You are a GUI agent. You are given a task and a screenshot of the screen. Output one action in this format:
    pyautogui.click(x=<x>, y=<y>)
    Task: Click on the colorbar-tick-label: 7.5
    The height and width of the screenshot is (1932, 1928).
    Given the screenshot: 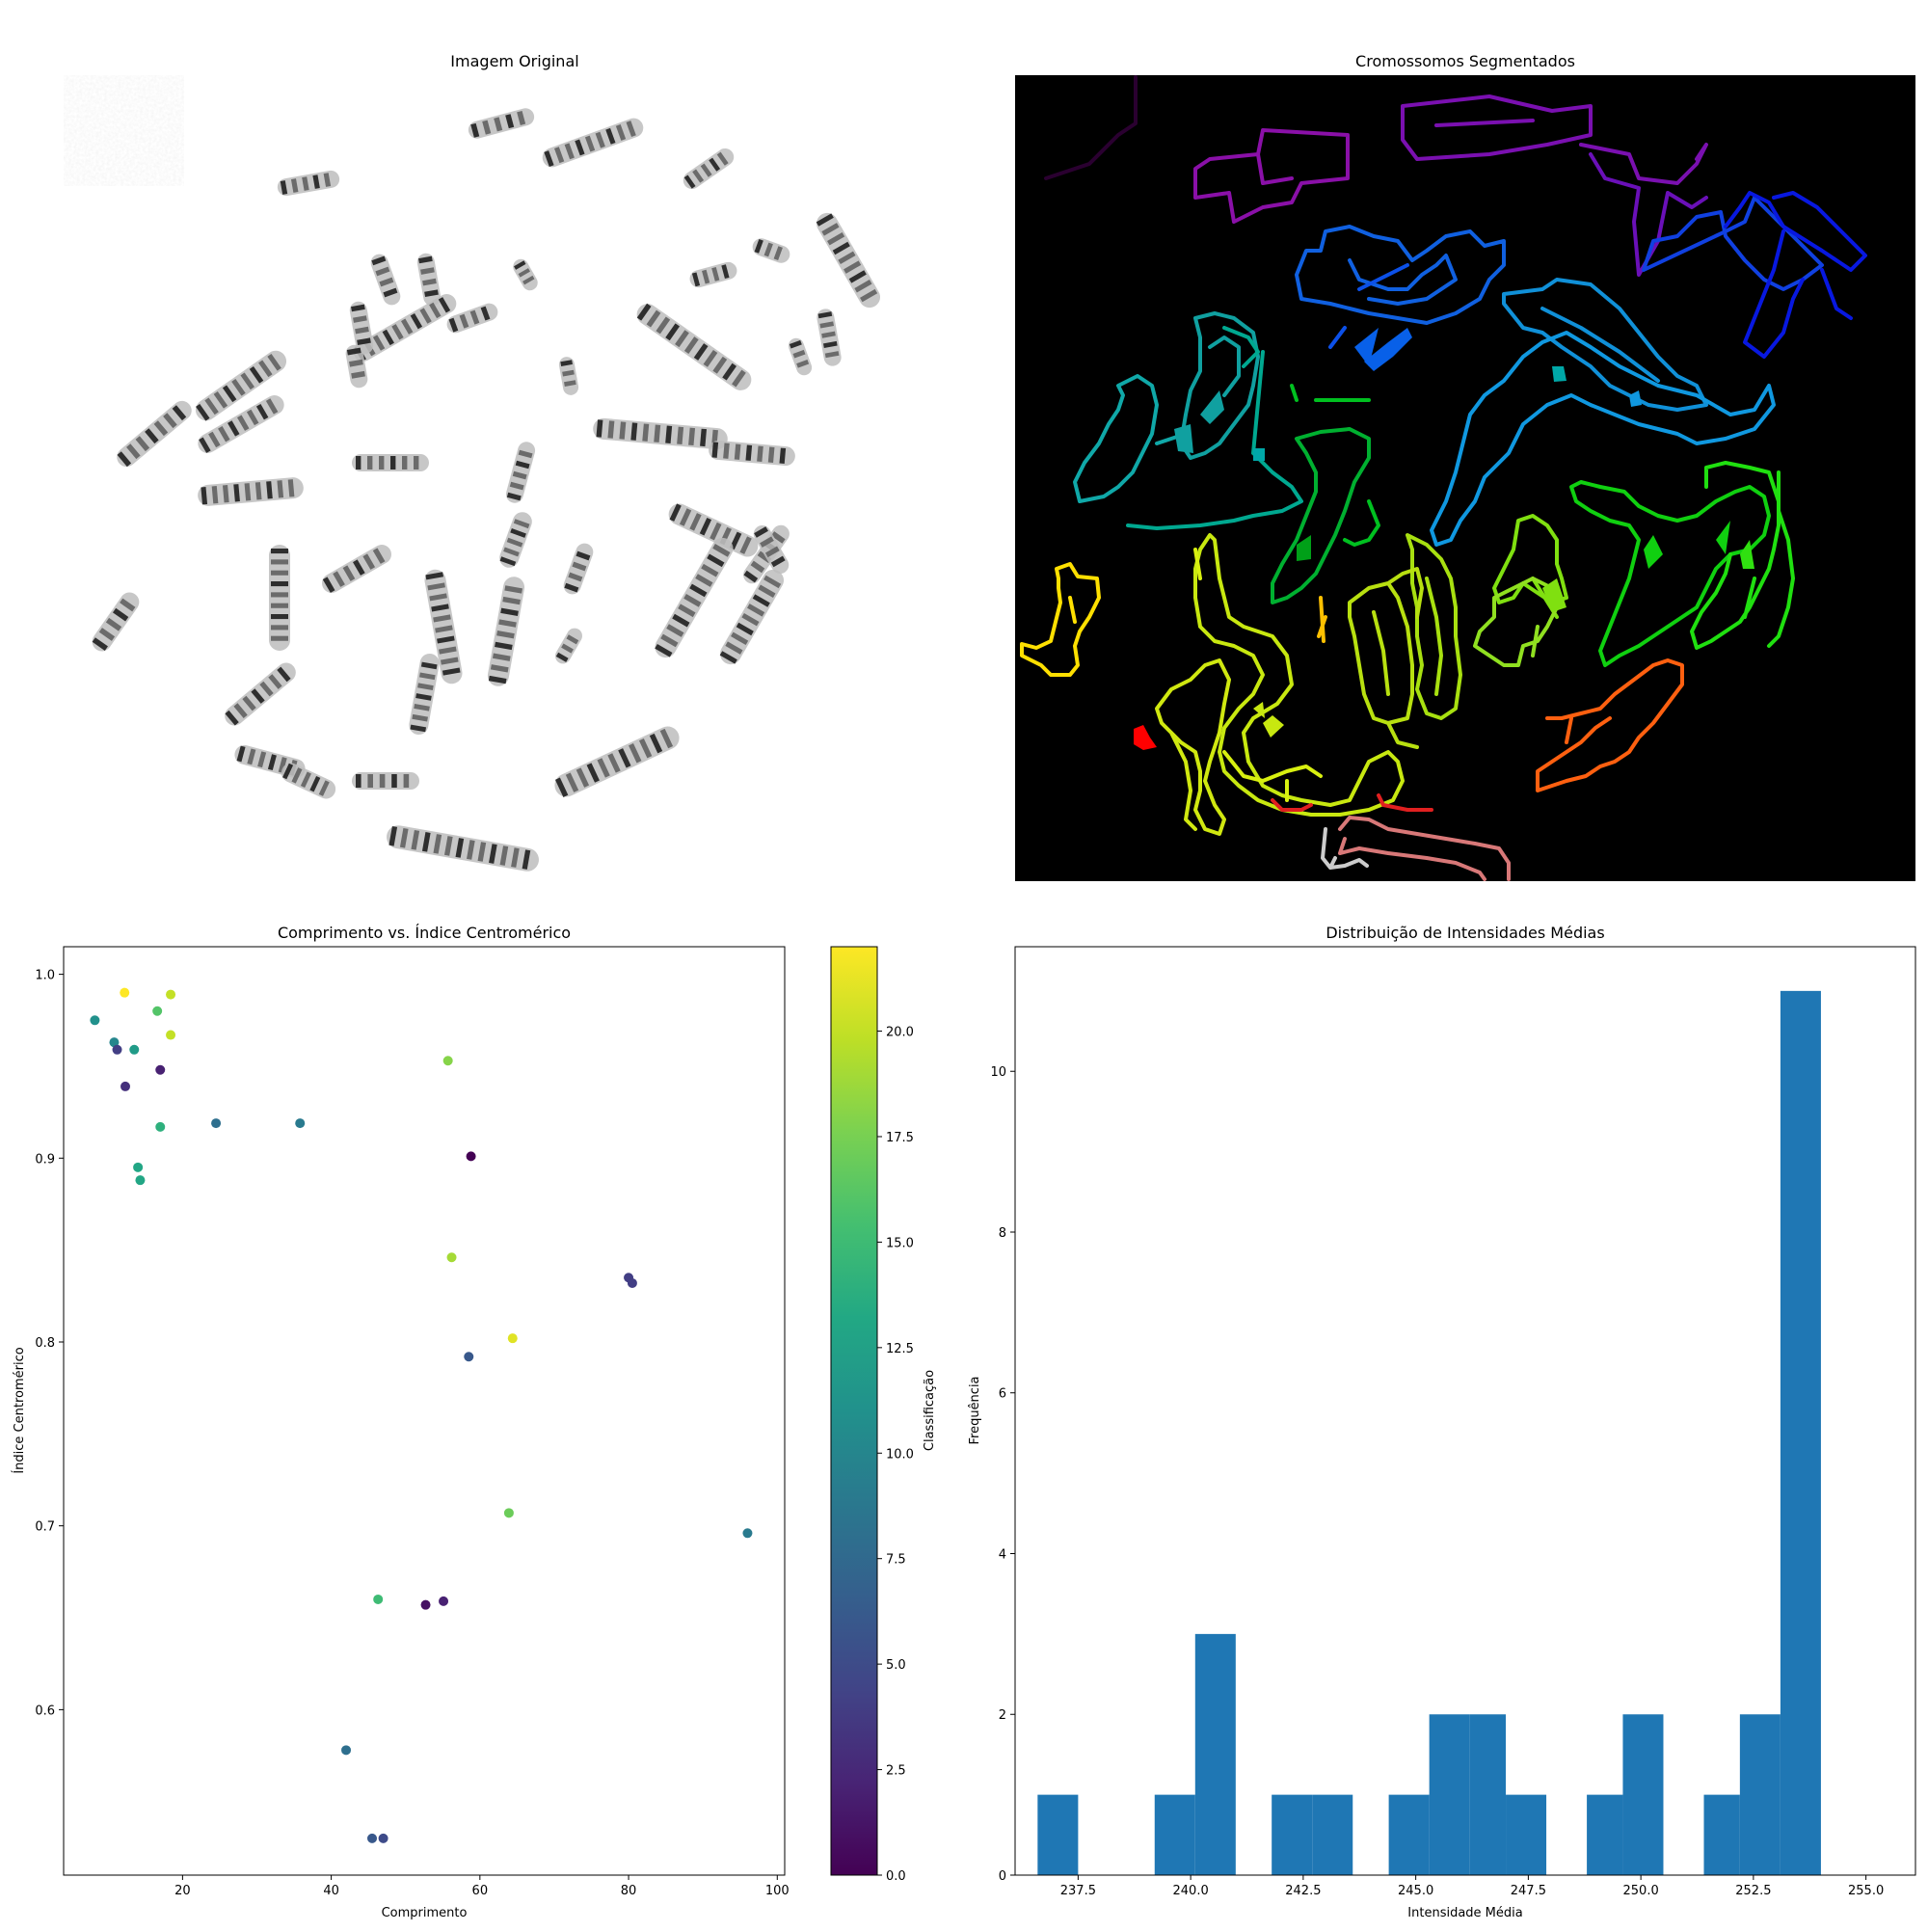 What is the action you would take?
    pyautogui.click(x=896, y=1561)
    